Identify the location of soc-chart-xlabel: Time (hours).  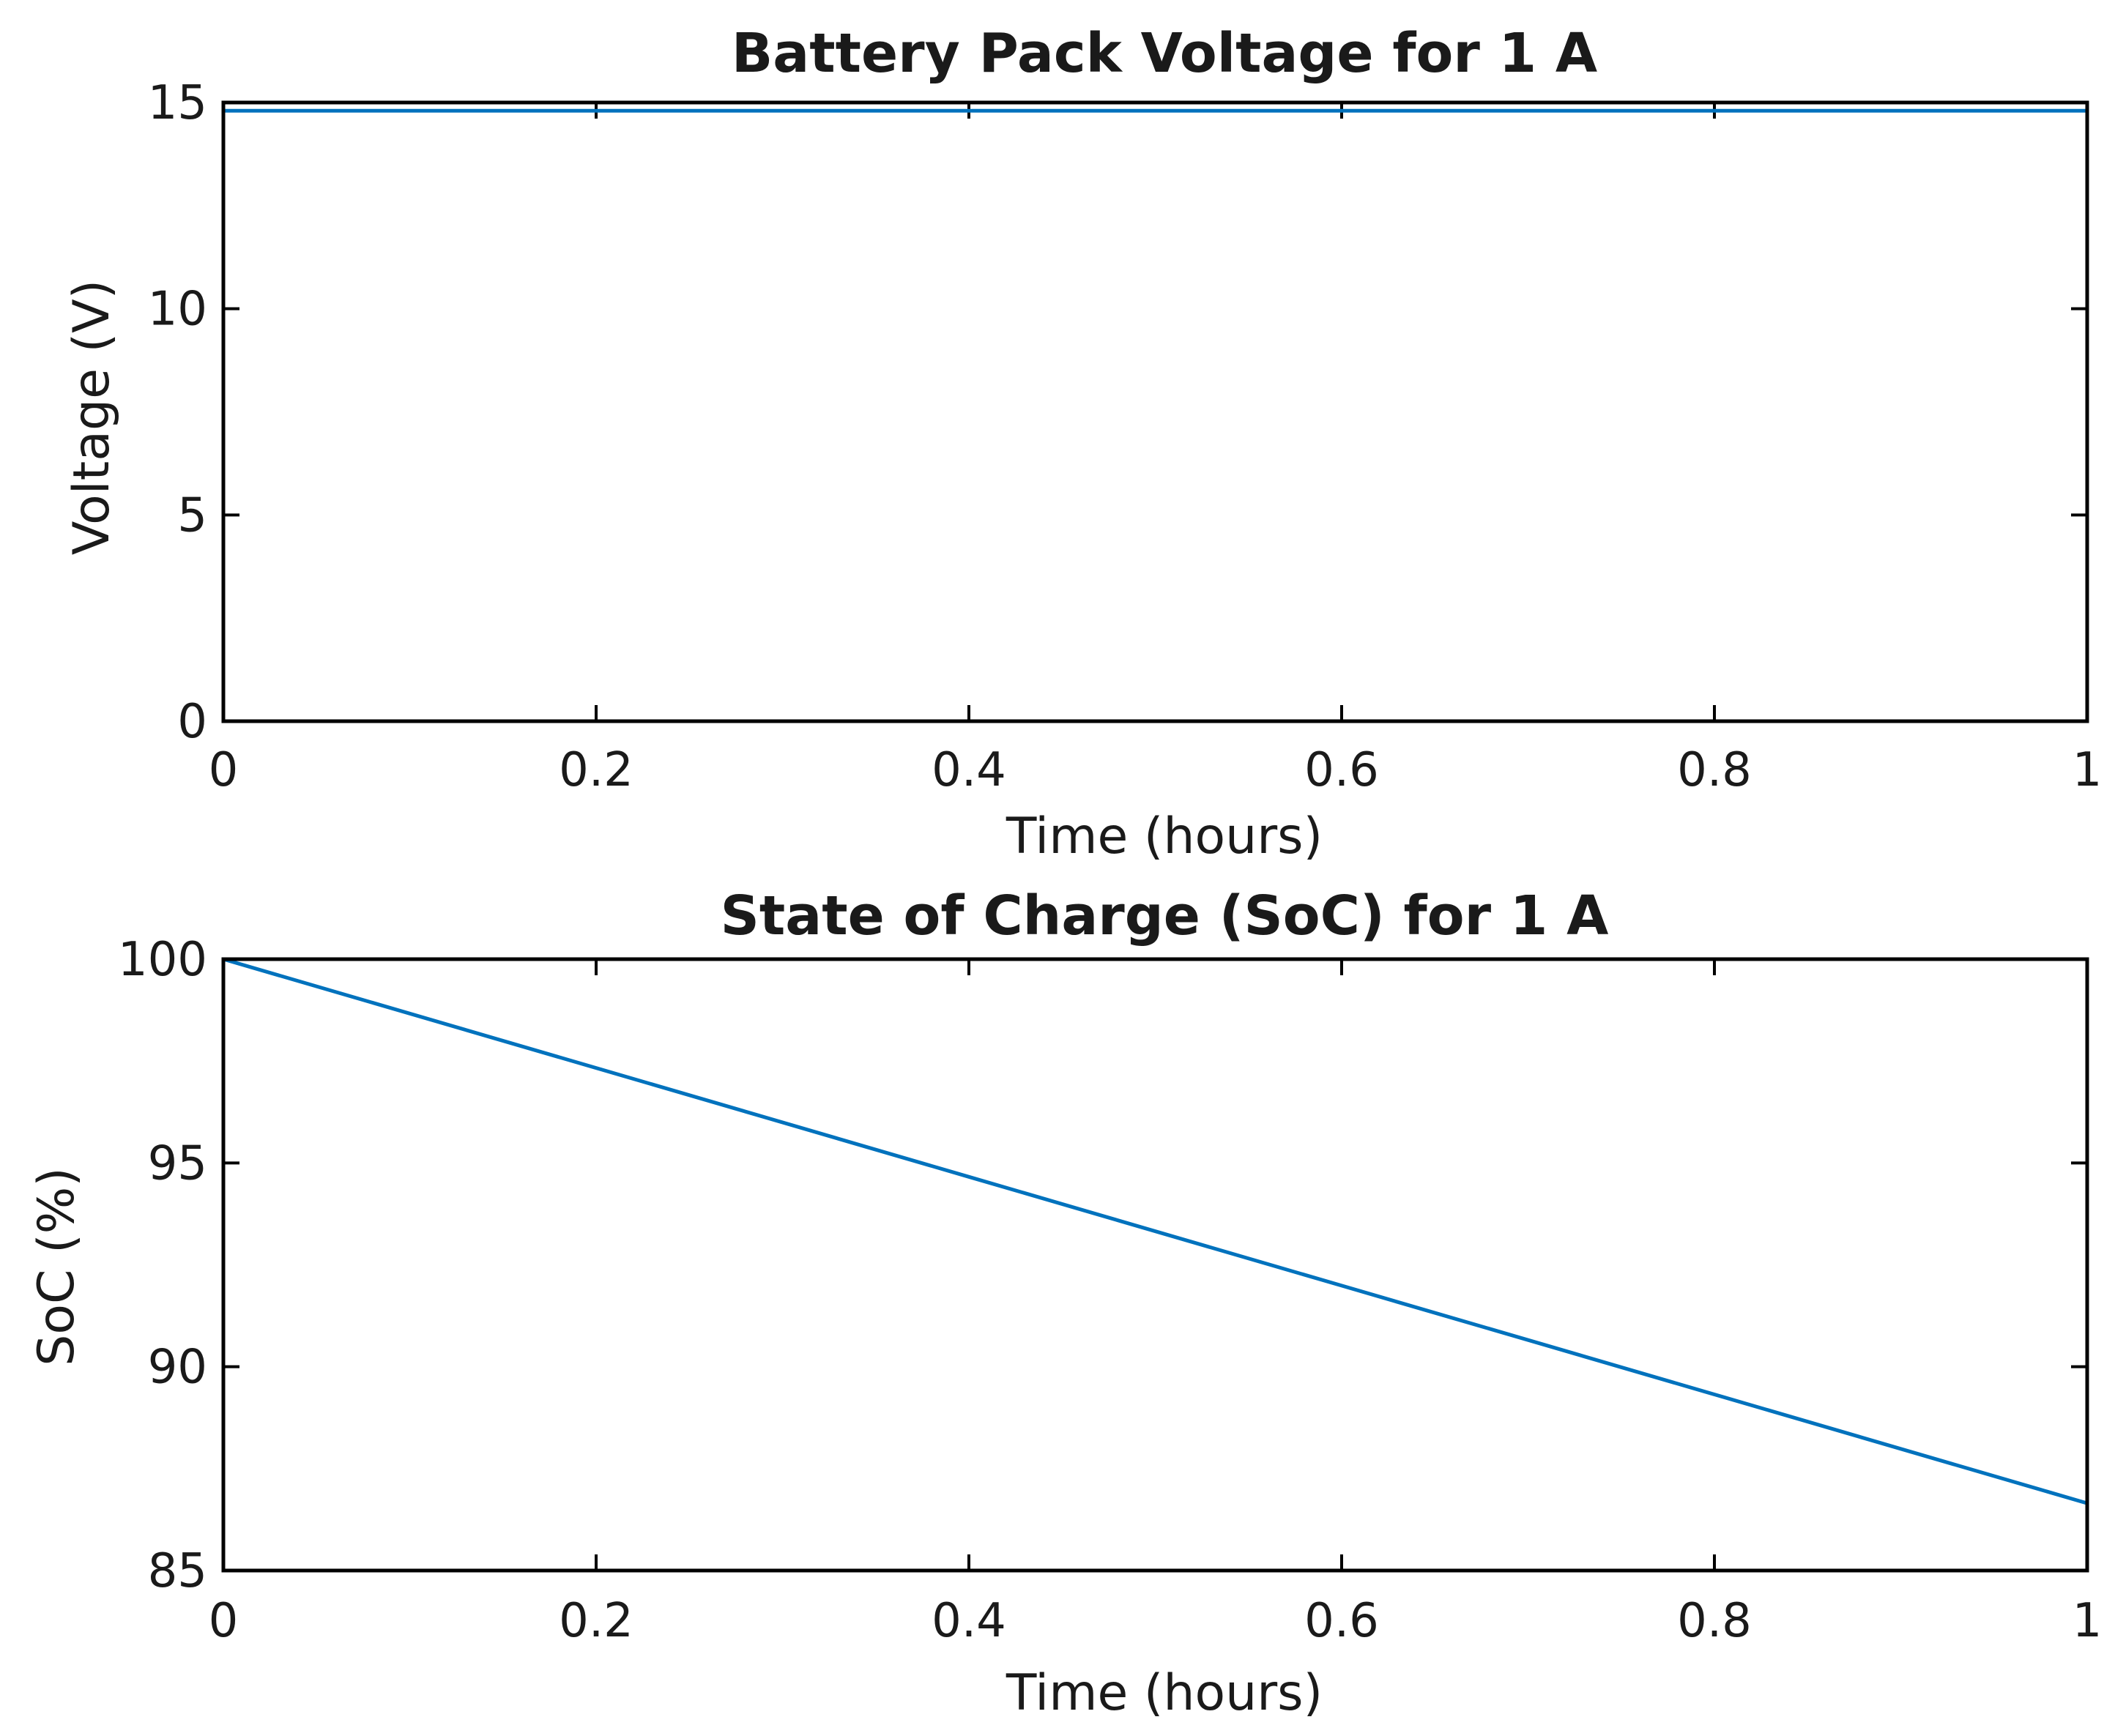
(1164, 1693).